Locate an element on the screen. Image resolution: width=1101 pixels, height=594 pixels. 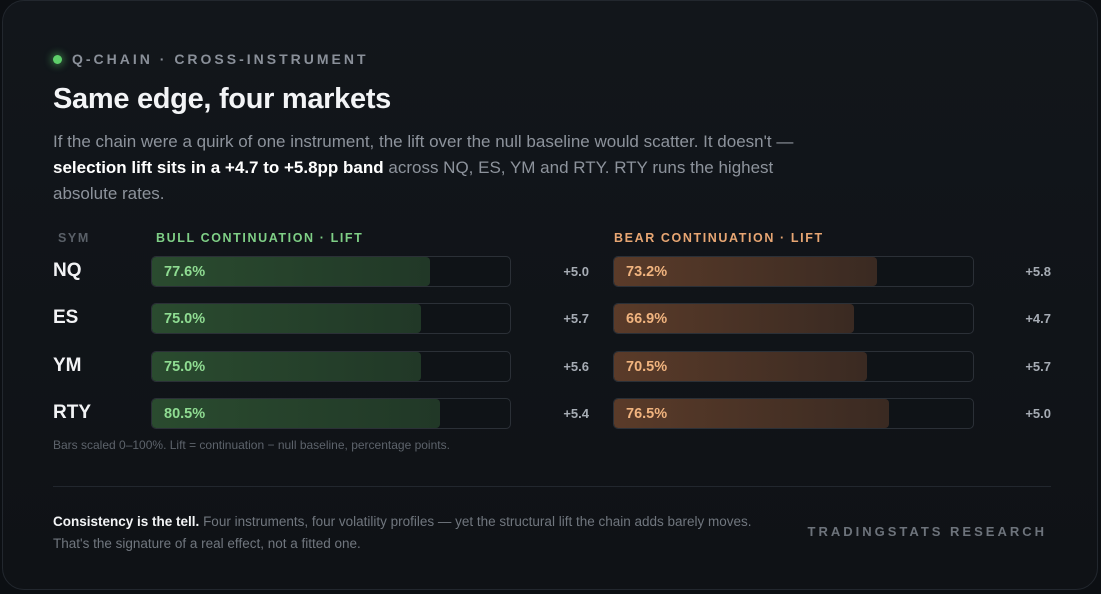
bear-bar-track: 70.5% is located at coordinates (793, 366).